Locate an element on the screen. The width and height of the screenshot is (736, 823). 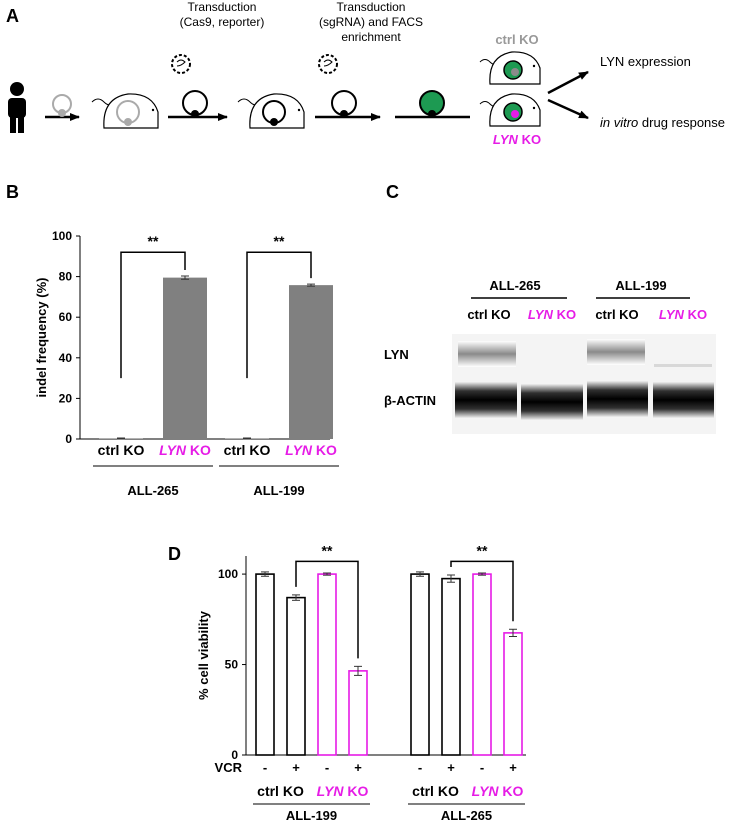
step2-label-line2: (sgRNA) and FACS is located at coordinates (371, 22).